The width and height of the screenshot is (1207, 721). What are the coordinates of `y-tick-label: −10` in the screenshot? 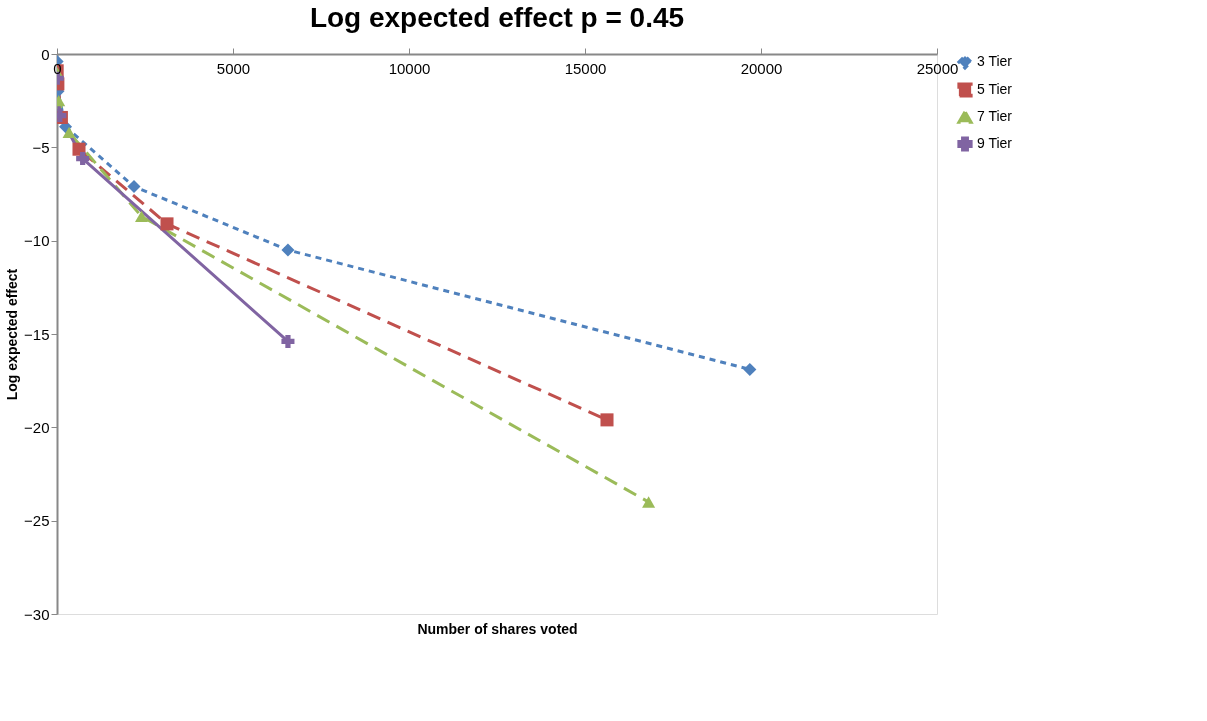 It's located at (37, 241).